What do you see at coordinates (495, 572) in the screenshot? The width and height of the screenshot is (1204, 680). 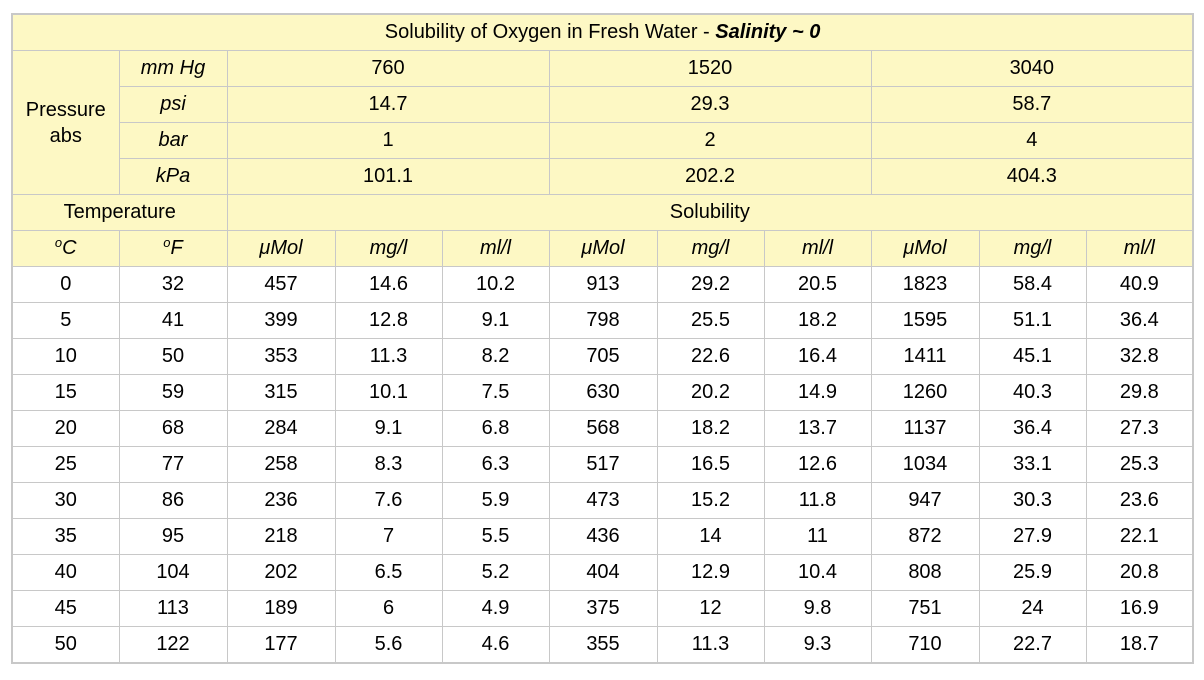 I see `solubility-cell: 5.2` at bounding box center [495, 572].